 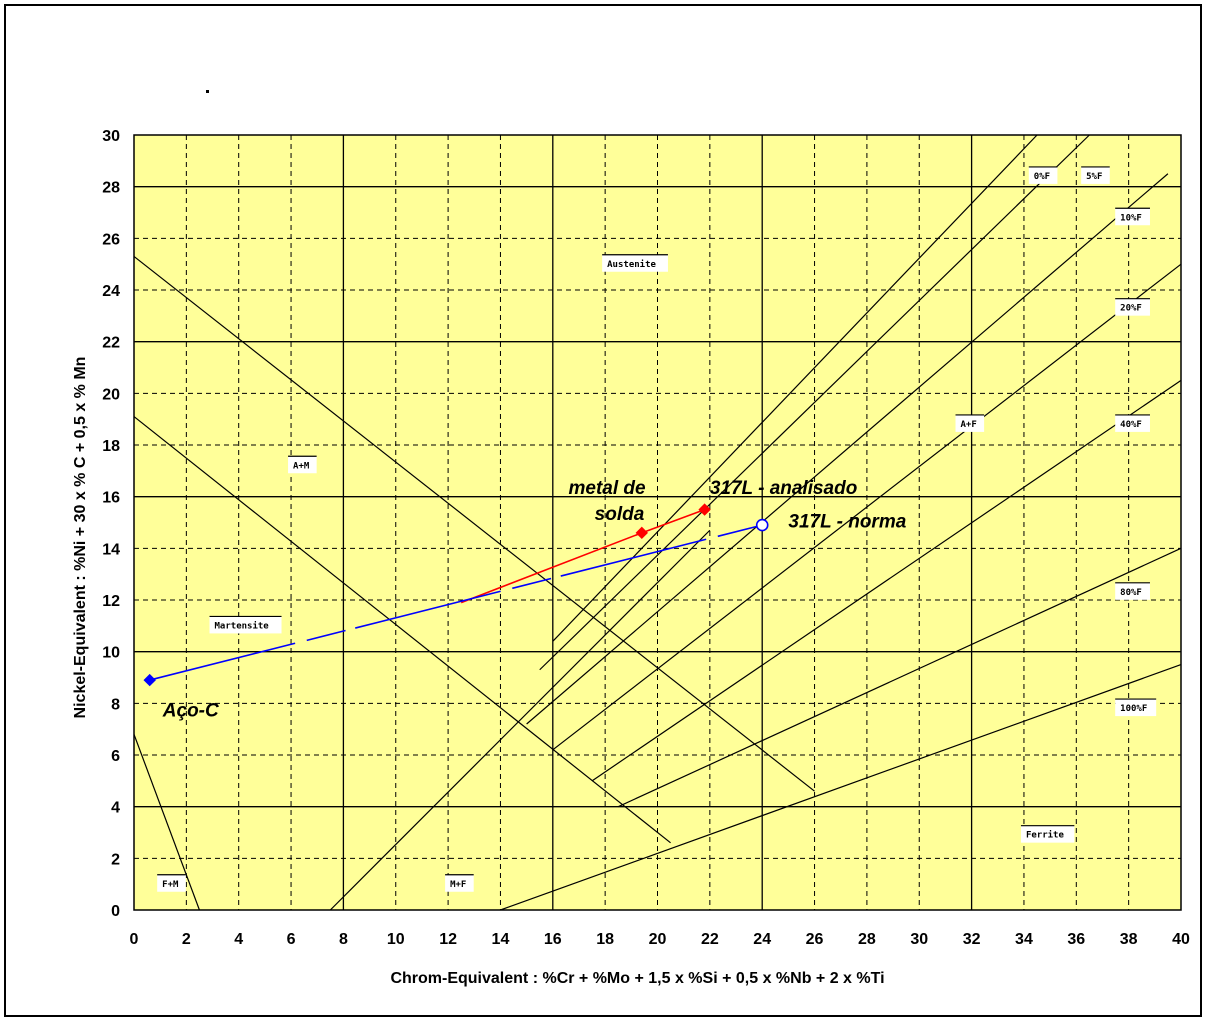 I want to click on y-tick-20: 20, so click(x=111, y=394).